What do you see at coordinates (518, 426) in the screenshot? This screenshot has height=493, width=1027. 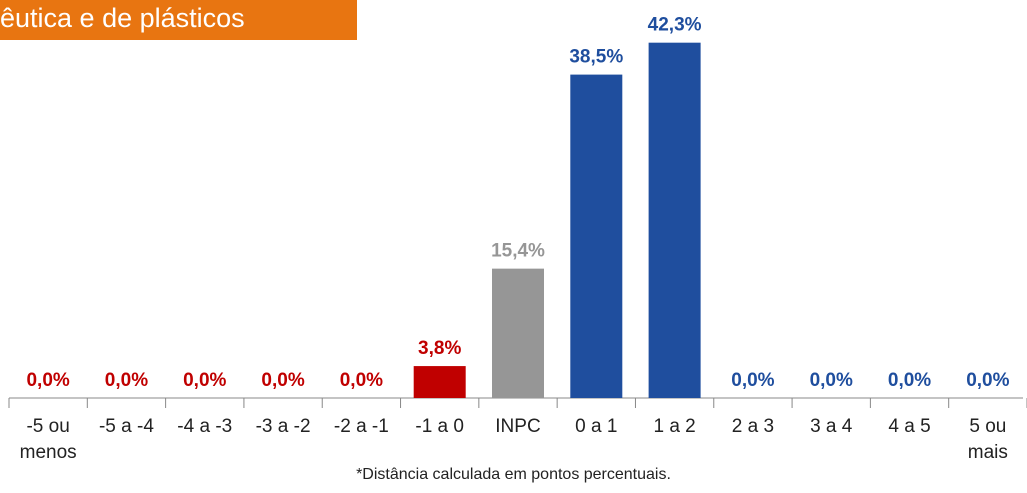 I see `x-tick-label: INPC` at bounding box center [518, 426].